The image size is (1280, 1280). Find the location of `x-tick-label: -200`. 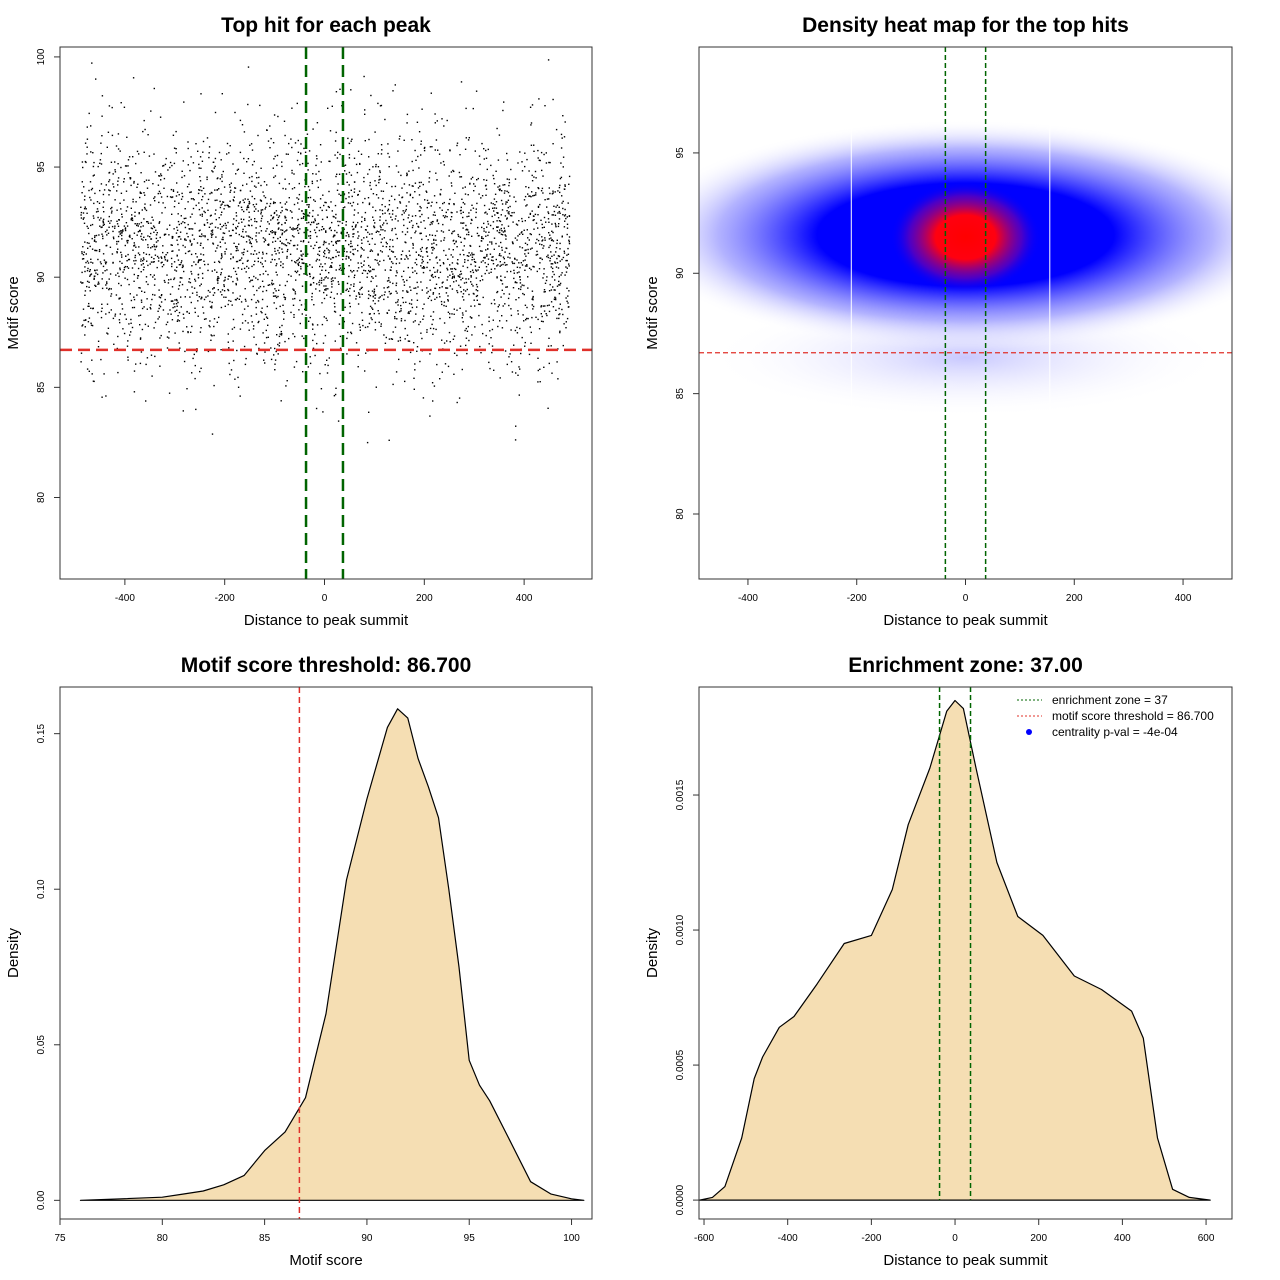

x-tick-label: -200 is located at coordinates (871, 1238).